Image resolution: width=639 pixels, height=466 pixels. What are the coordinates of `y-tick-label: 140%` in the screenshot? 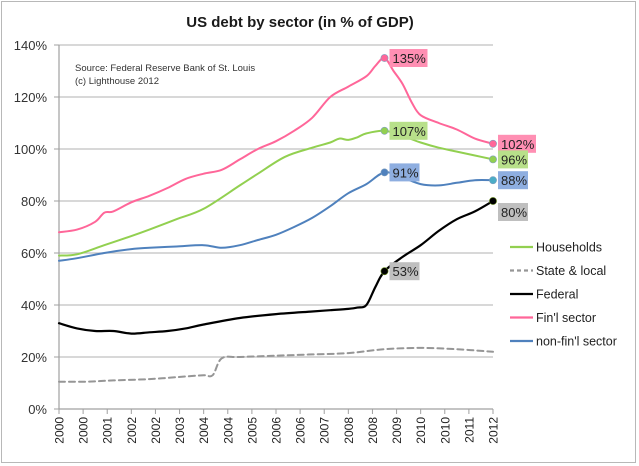 It's located at (31, 45).